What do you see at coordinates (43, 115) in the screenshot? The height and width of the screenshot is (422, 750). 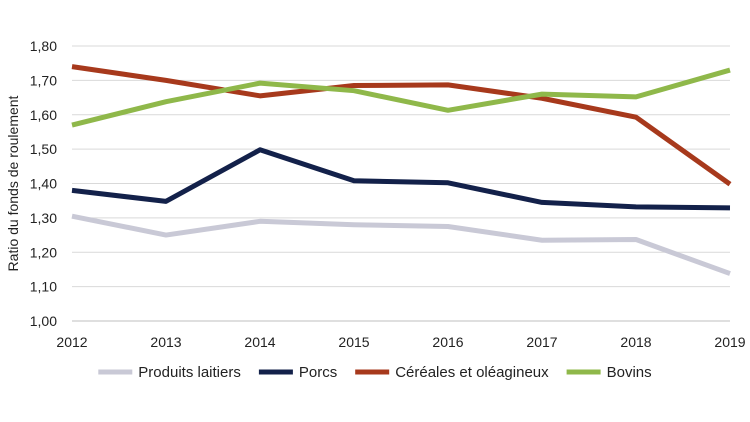 I see `y-tick-label: 1,60` at bounding box center [43, 115].